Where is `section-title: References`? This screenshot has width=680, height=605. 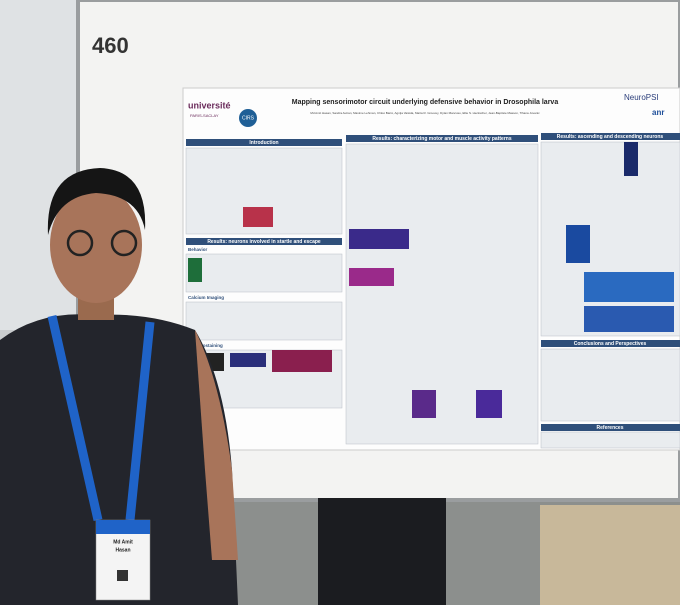
section-title: References is located at coordinates (610, 428).